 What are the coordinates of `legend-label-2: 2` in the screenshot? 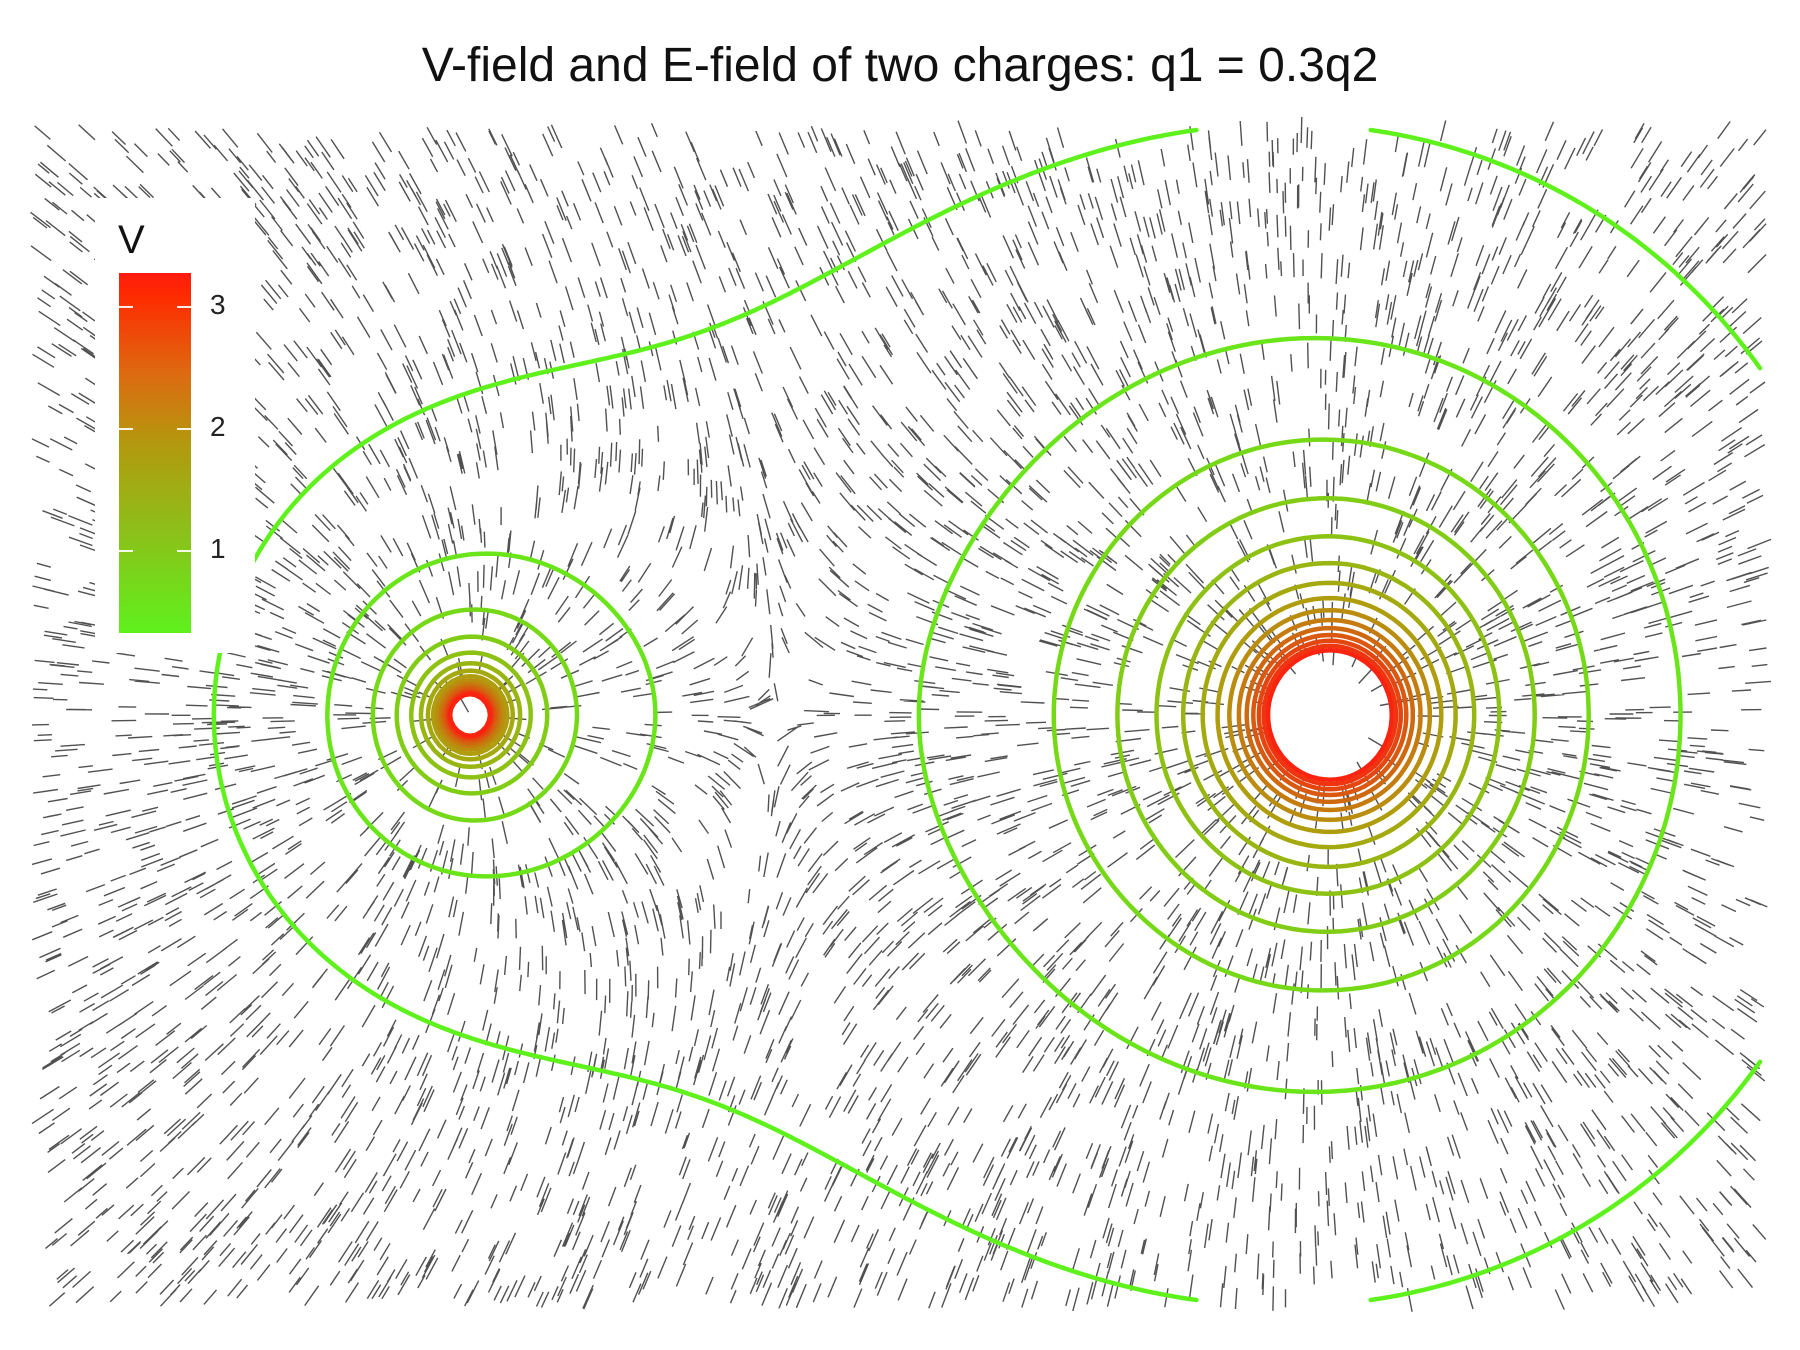 It's located at (218, 426).